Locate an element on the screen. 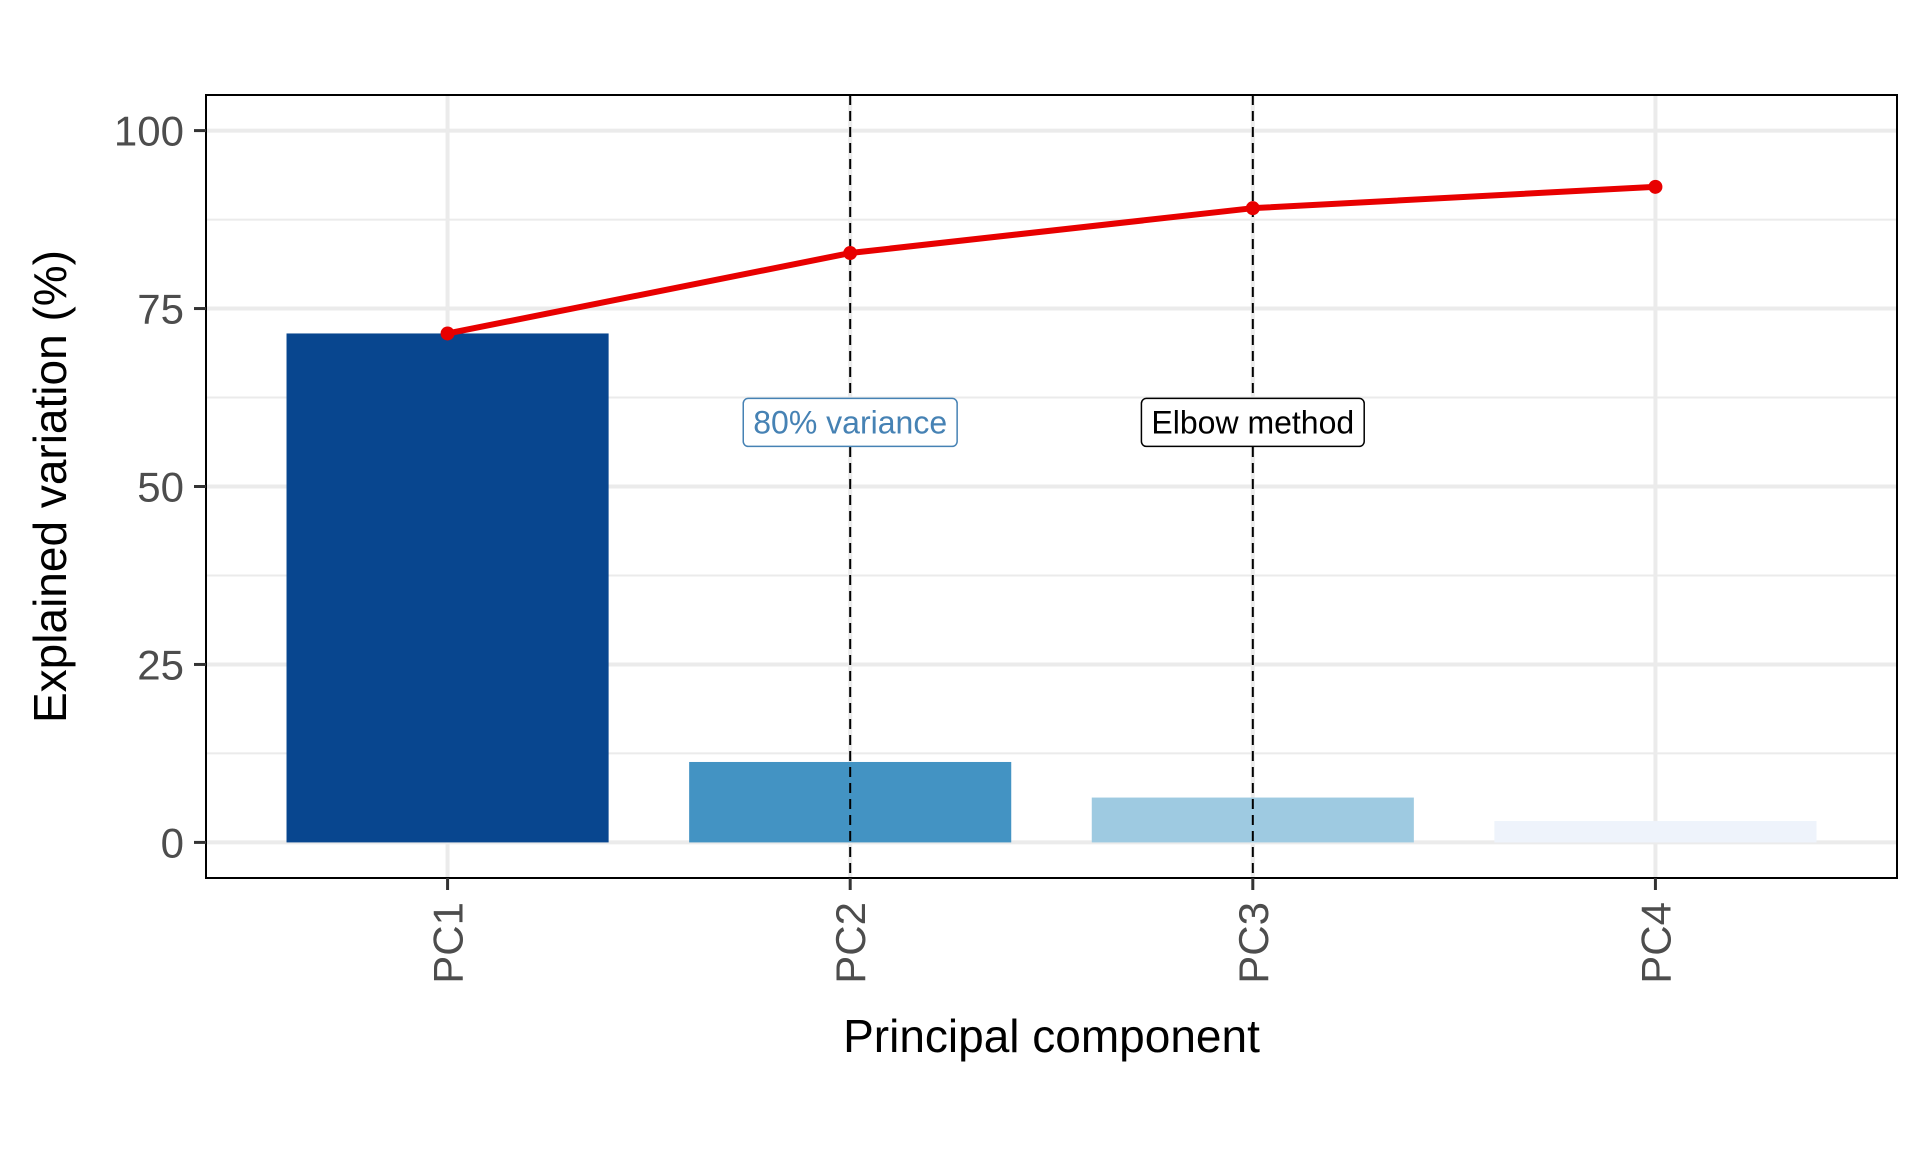 The width and height of the screenshot is (1920, 1152). annotation-text: Elbow method is located at coordinates (1252, 422).